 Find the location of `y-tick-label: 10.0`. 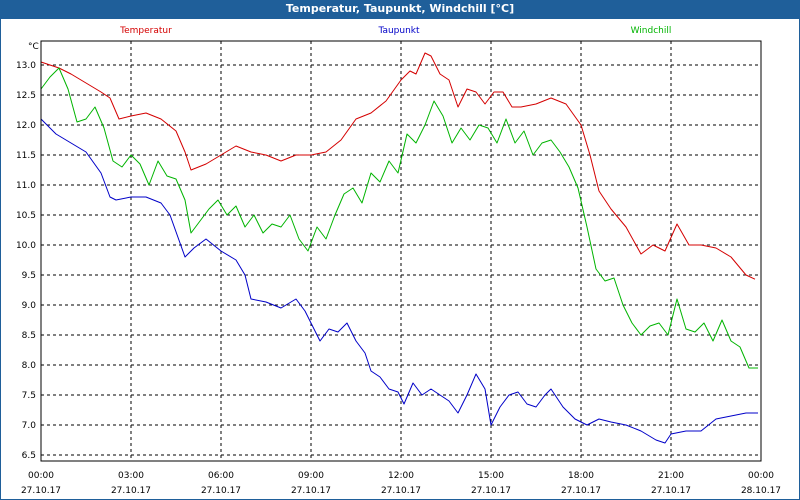

y-tick-label: 10.0 is located at coordinates (26, 246).